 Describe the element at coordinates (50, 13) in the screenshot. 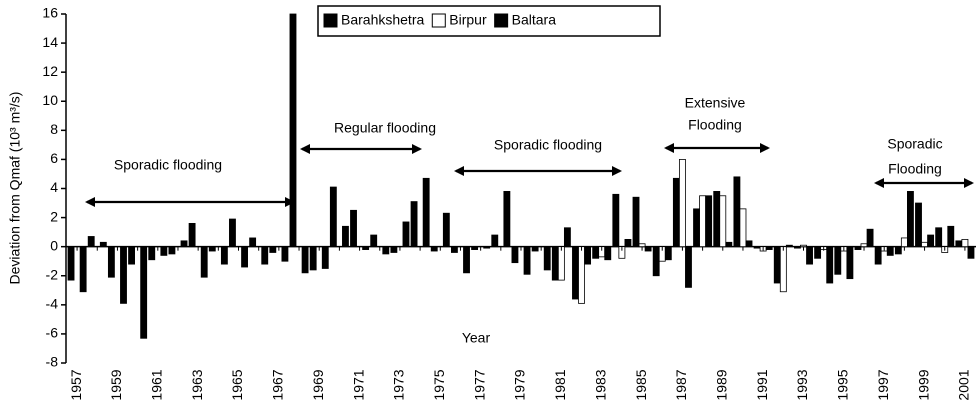

I see `y-tick-label: 16` at that location.